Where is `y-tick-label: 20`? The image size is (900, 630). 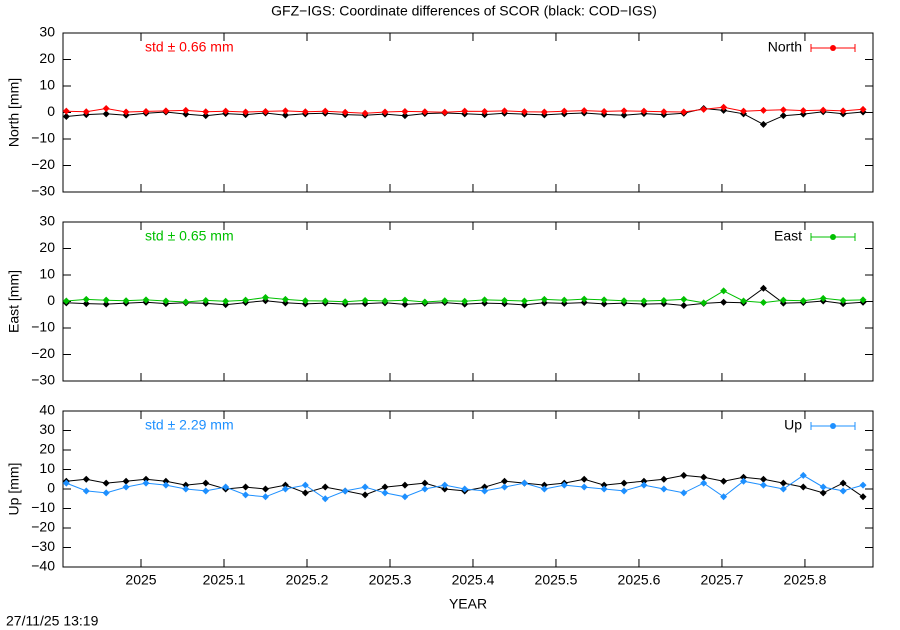 y-tick-label: 20 is located at coordinates (47, 449).